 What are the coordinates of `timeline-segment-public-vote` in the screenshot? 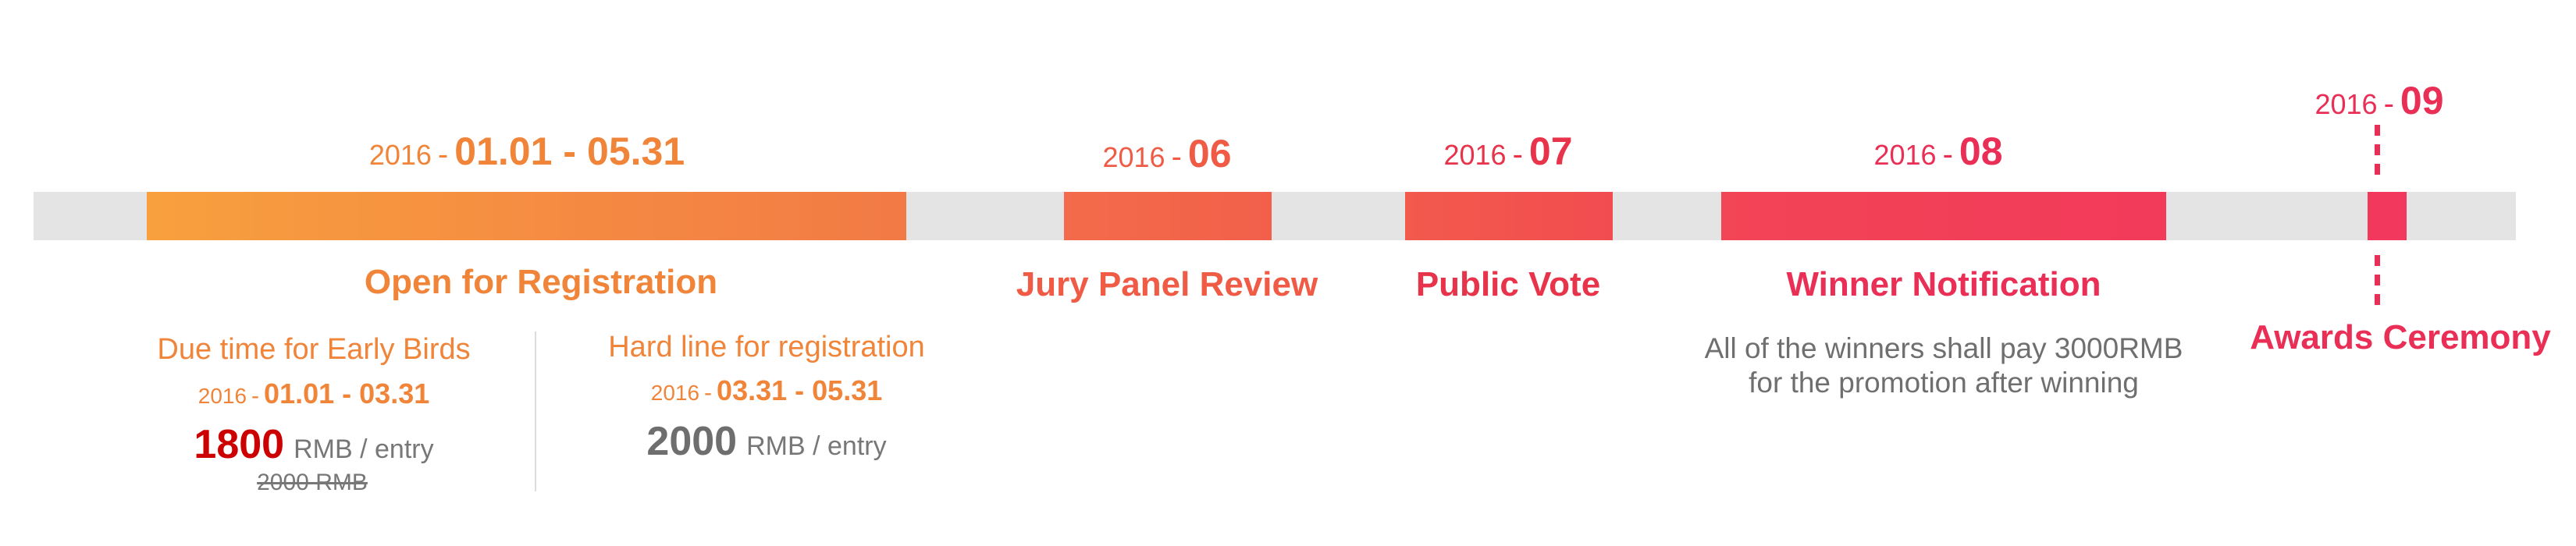 It's located at (1509, 216).